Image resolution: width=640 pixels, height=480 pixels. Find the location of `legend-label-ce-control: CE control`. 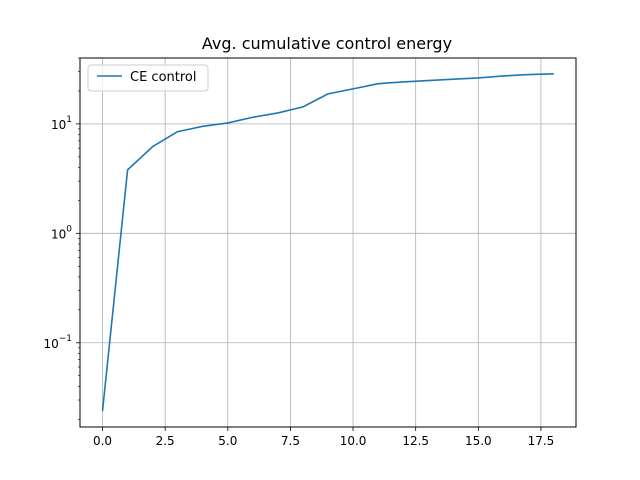

legend-label-ce-control: CE control is located at coordinates (163, 77).